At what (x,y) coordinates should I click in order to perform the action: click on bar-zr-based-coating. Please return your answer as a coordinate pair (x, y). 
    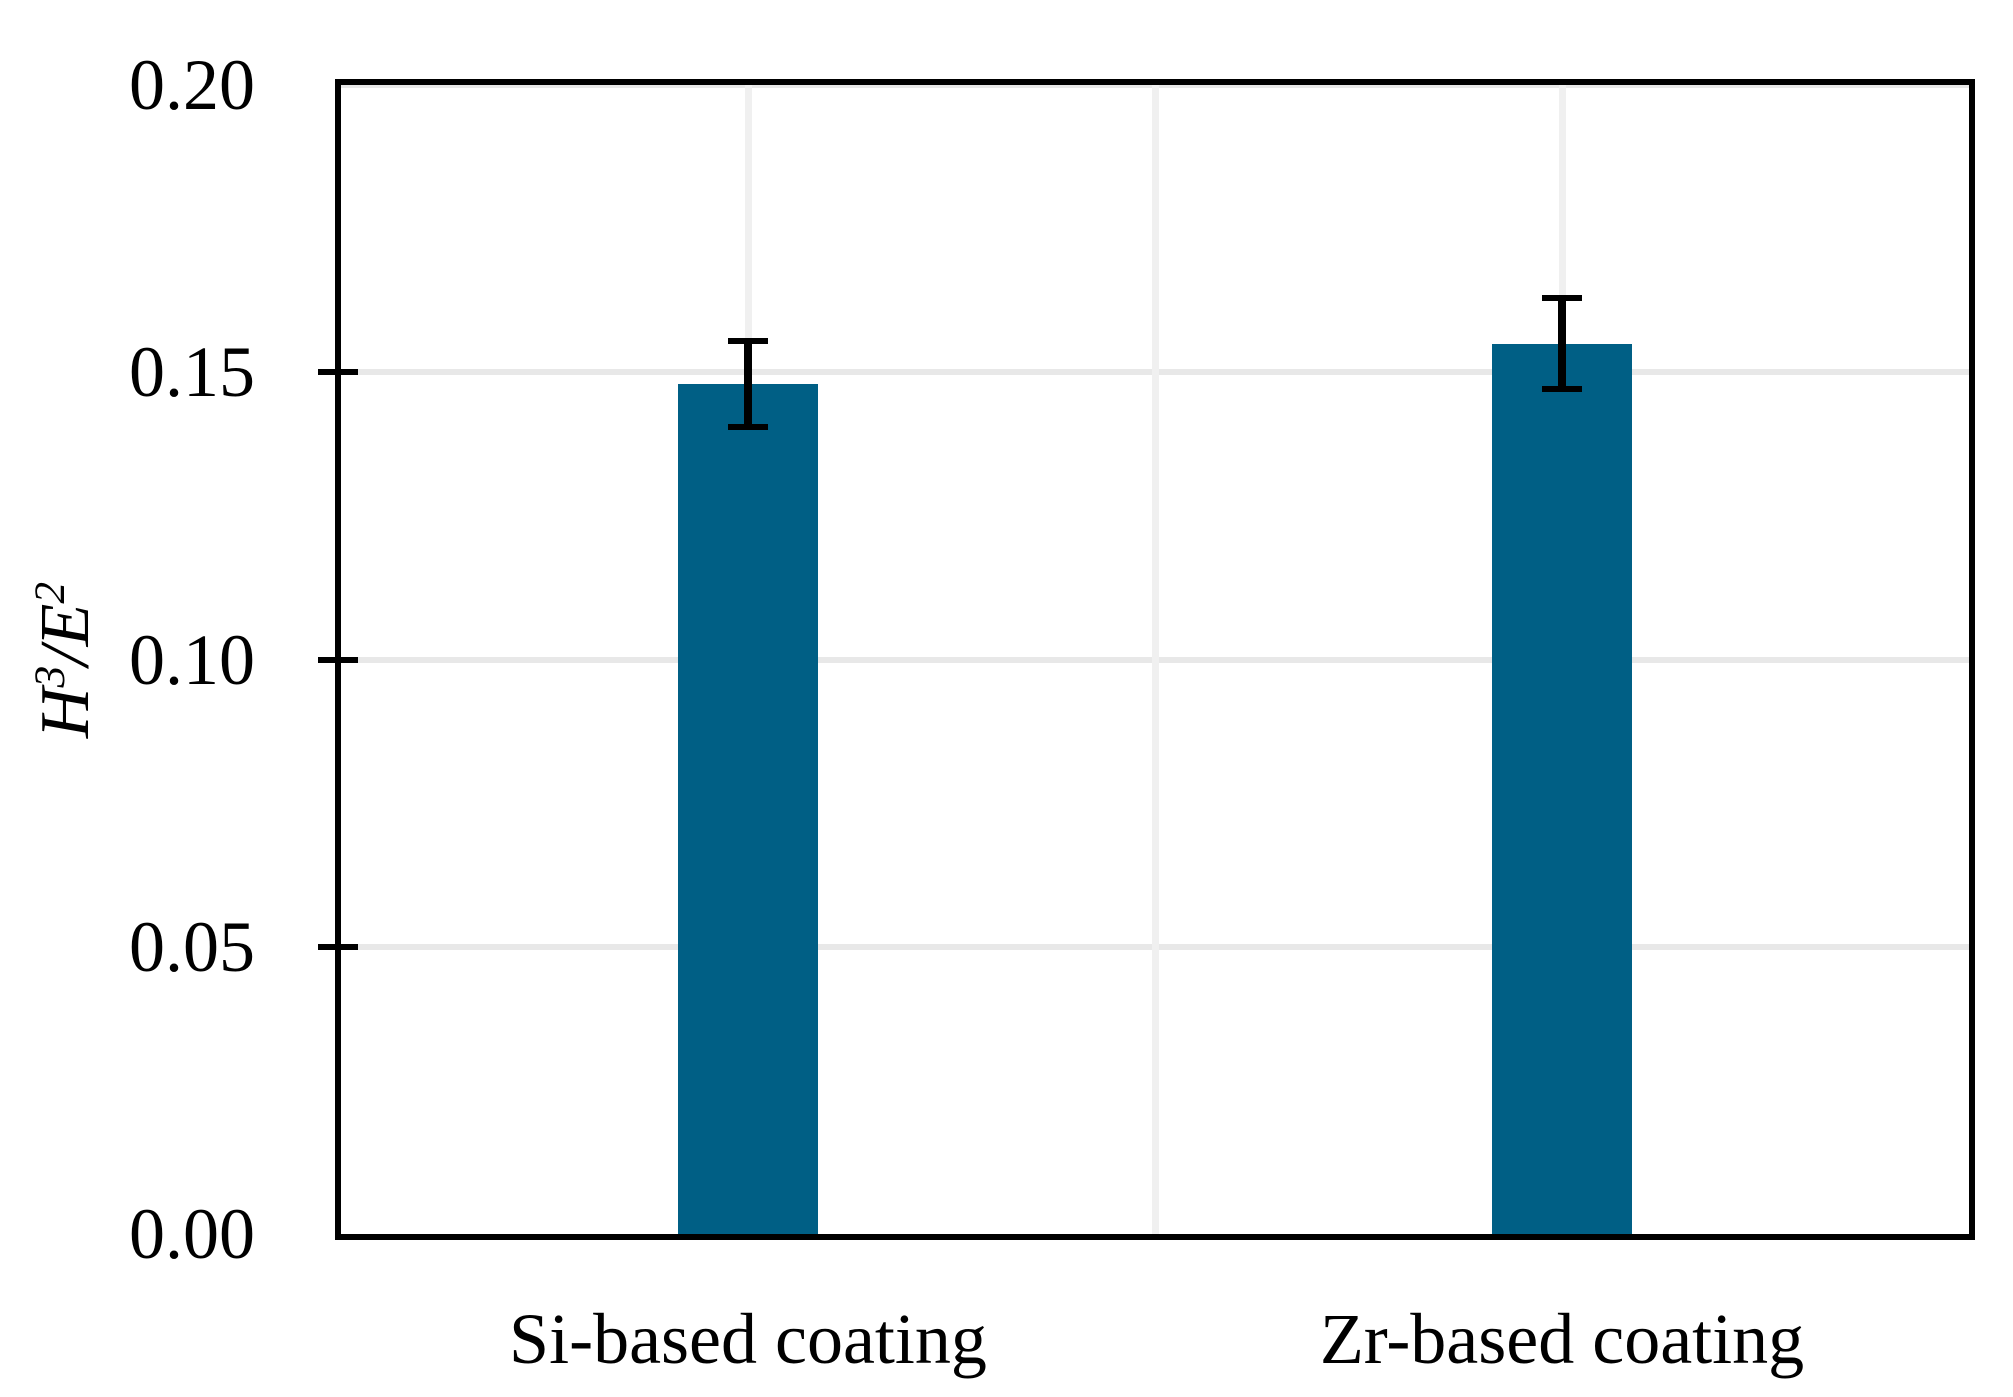
    Looking at the image, I should click on (1562, 789).